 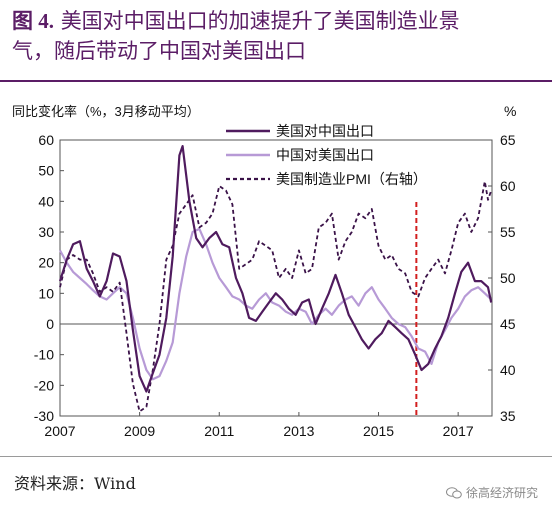 I want to click on x-tick-label: 2009, so click(x=139, y=431).